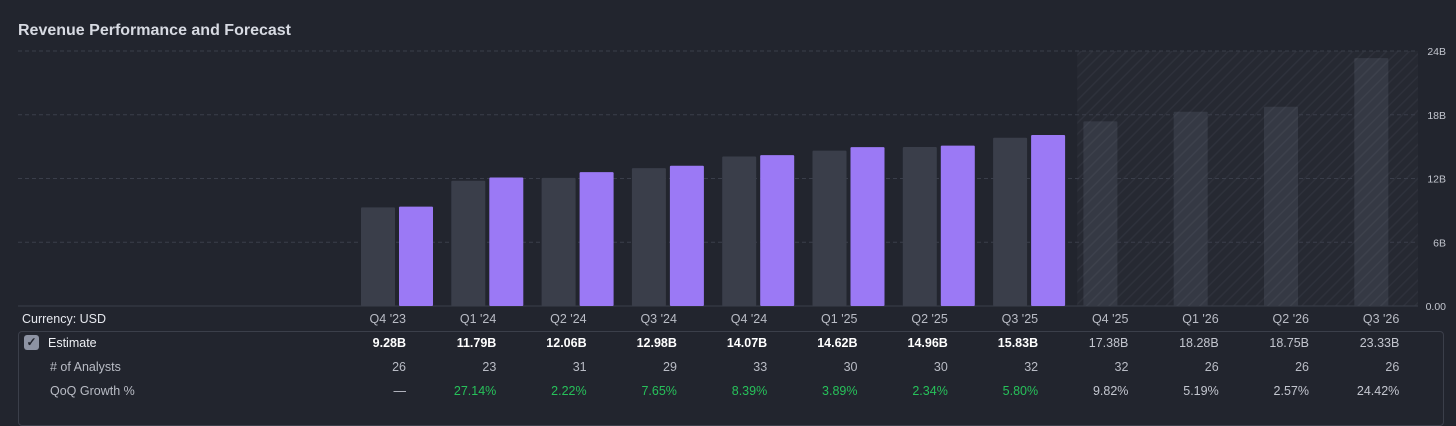  I want to click on estimate-value: 15.83B, so click(1018, 343).